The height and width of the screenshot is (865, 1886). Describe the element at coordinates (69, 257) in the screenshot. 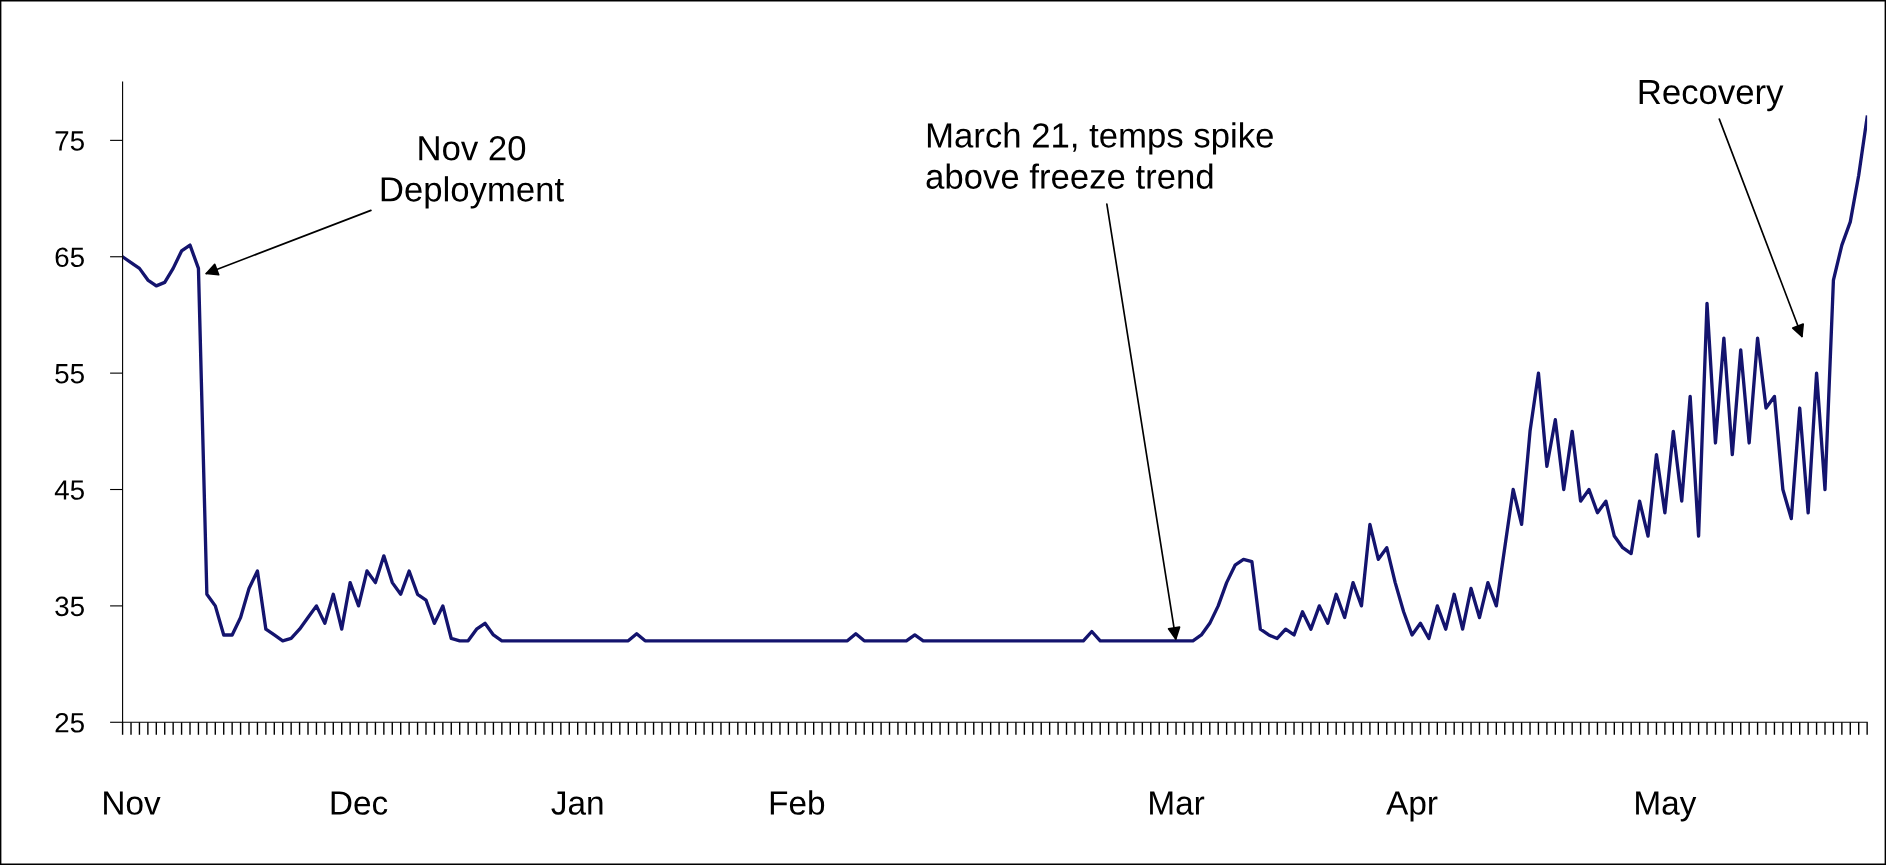

I see `y-tick-label: 65` at that location.